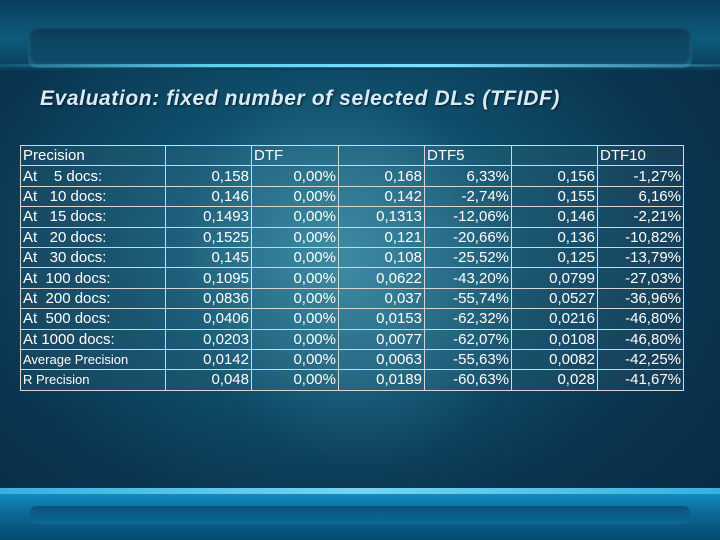 Image resolution: width=720 pixels, height=540 pixels. Describe the element at coordinates (554, 339) in the screenshot. I see `dtf10-value: 0,0108` at that location.